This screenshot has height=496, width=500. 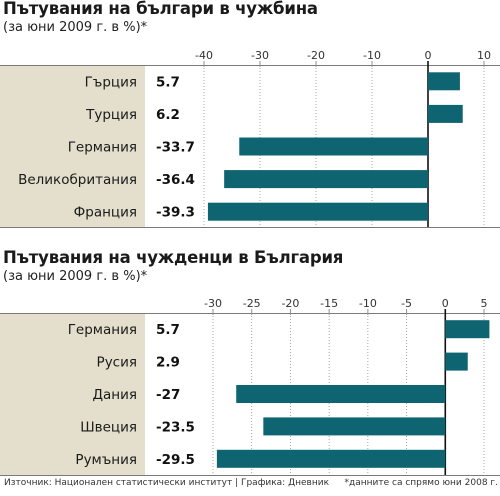 I want to click on chart-2-tick-label: -15, so click(x=329, y=303).